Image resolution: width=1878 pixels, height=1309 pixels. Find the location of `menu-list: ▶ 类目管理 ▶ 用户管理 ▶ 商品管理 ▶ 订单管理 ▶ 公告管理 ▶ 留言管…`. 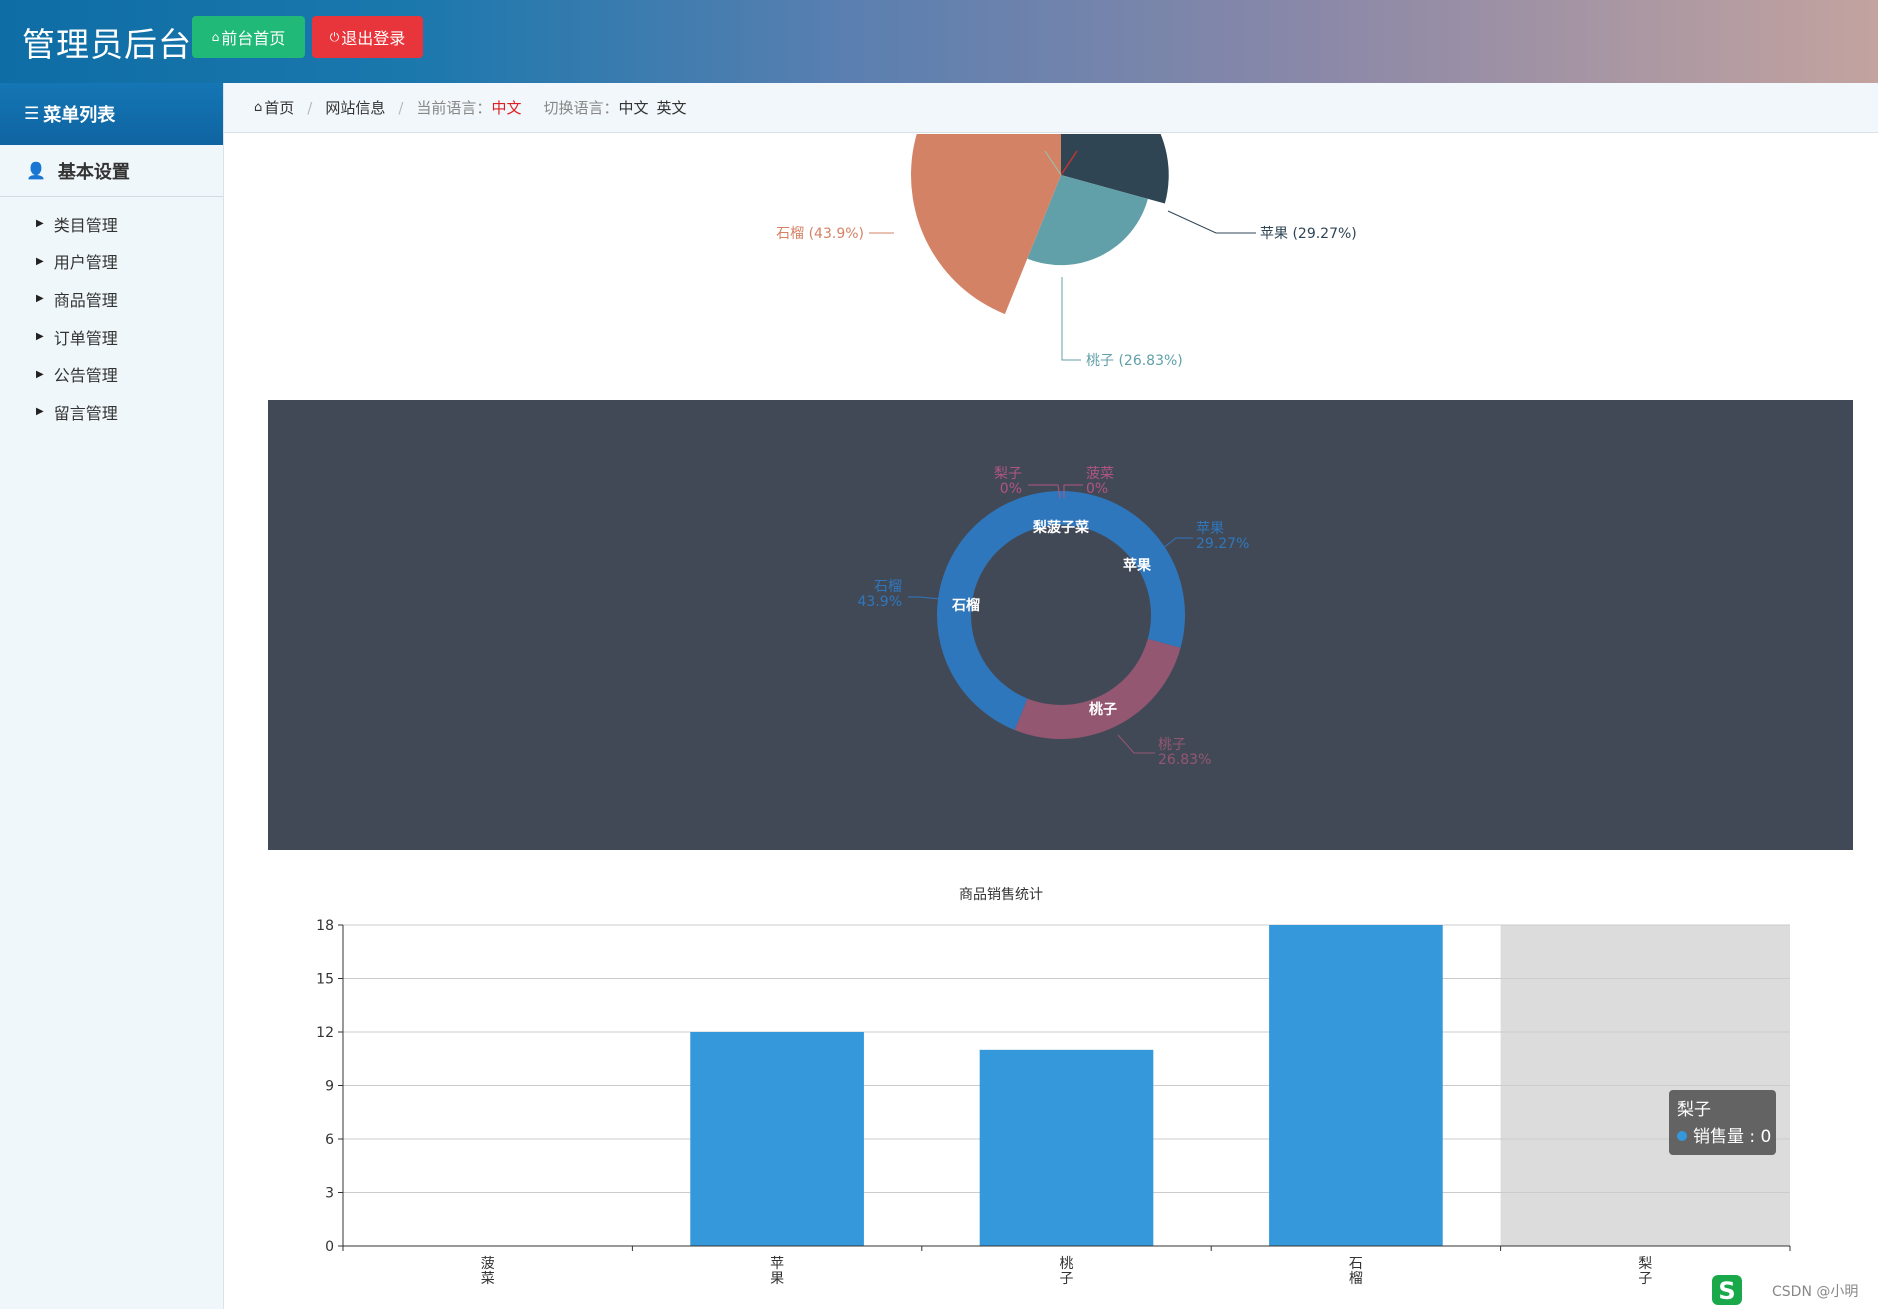

menu-list: ▶ 类目管理 ▶ 用户管理 ▶ 商品管理 ▶ 订单管理 ▶ 公告管理 ▶ 留言管… is located at coordinates (111, 314).